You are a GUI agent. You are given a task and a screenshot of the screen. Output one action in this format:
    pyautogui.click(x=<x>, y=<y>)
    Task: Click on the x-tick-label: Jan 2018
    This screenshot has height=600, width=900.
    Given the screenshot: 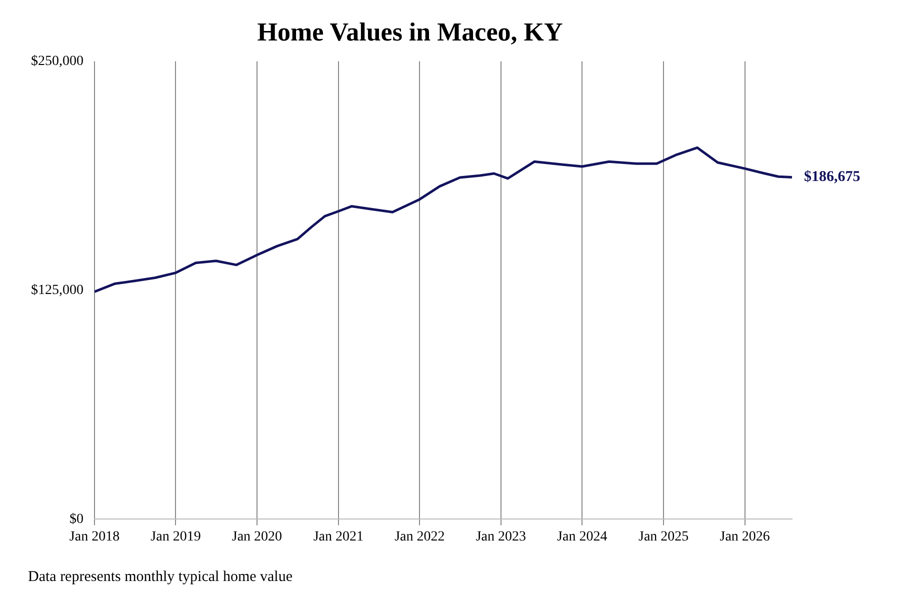 What is the action you would take?
    pyautogui.click(x=94, y=536)
    